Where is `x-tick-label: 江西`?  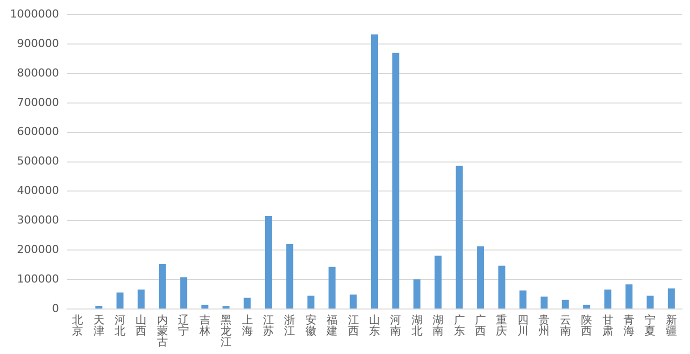 x-tick-label: 江西 is located at coordinates (353, 325).